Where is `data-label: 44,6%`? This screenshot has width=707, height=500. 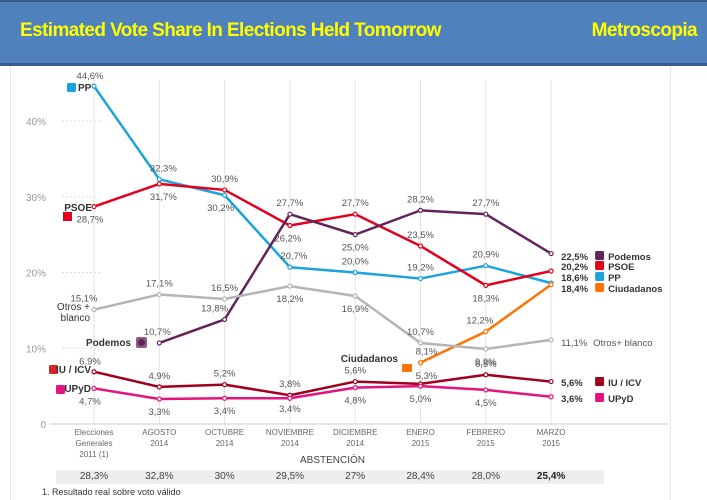 data-label: 44,6% is located at coordinates (90, 76).